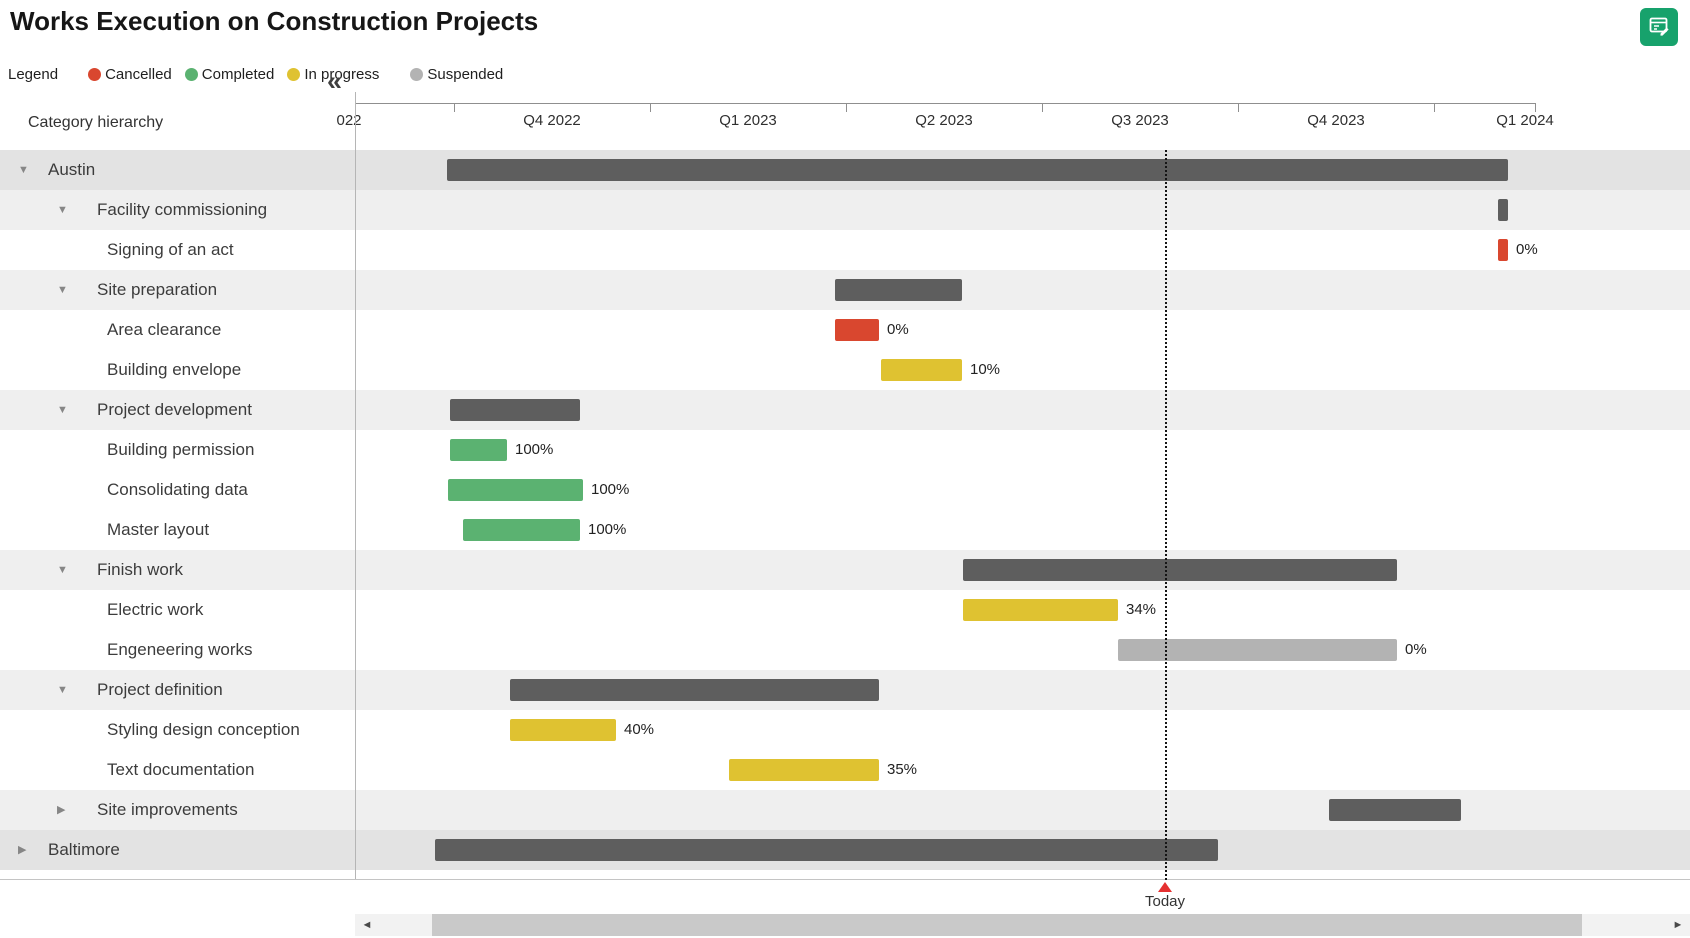  Describe the element at coordinates (534, 449) in the screenshot. I see `progress-label: 100%` at that location.